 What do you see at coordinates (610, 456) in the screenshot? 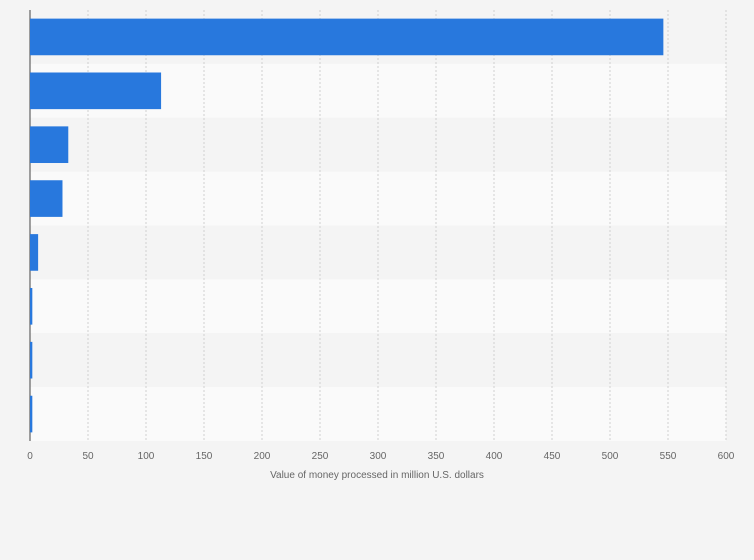
I see `x-tick-label: 500` at bounding box center [610, 456].